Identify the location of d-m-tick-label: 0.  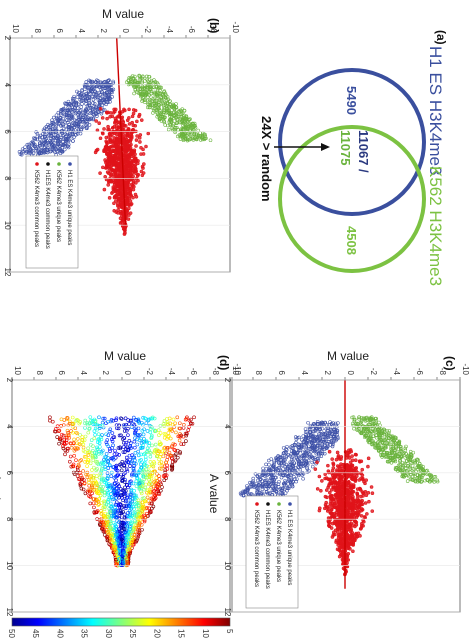
(127, 373).